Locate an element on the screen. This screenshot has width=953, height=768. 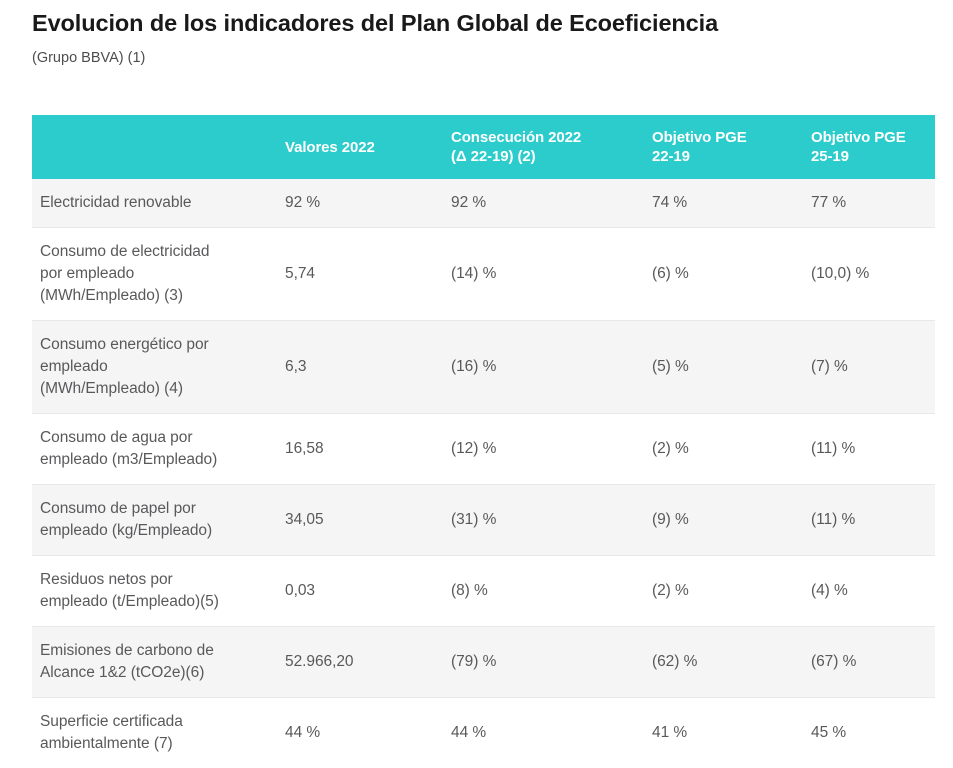
row-value-cell: 16,58 is located at coordinates (362, 449).